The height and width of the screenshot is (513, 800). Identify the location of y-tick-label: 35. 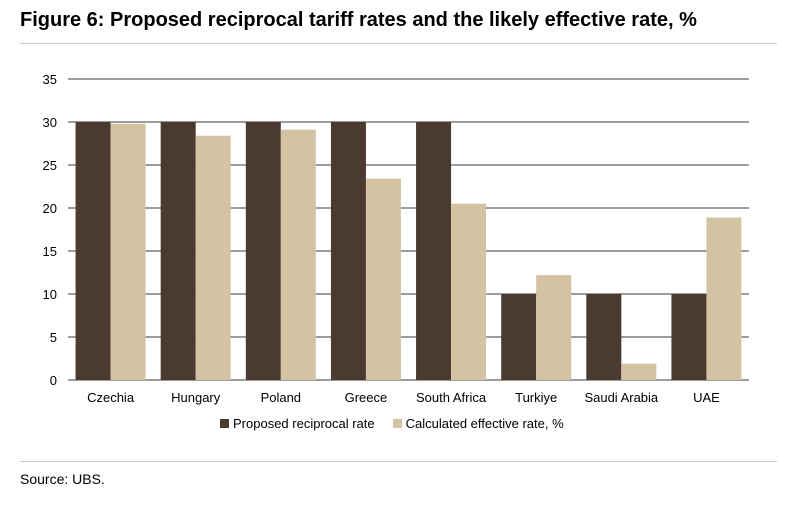
(50, 79).